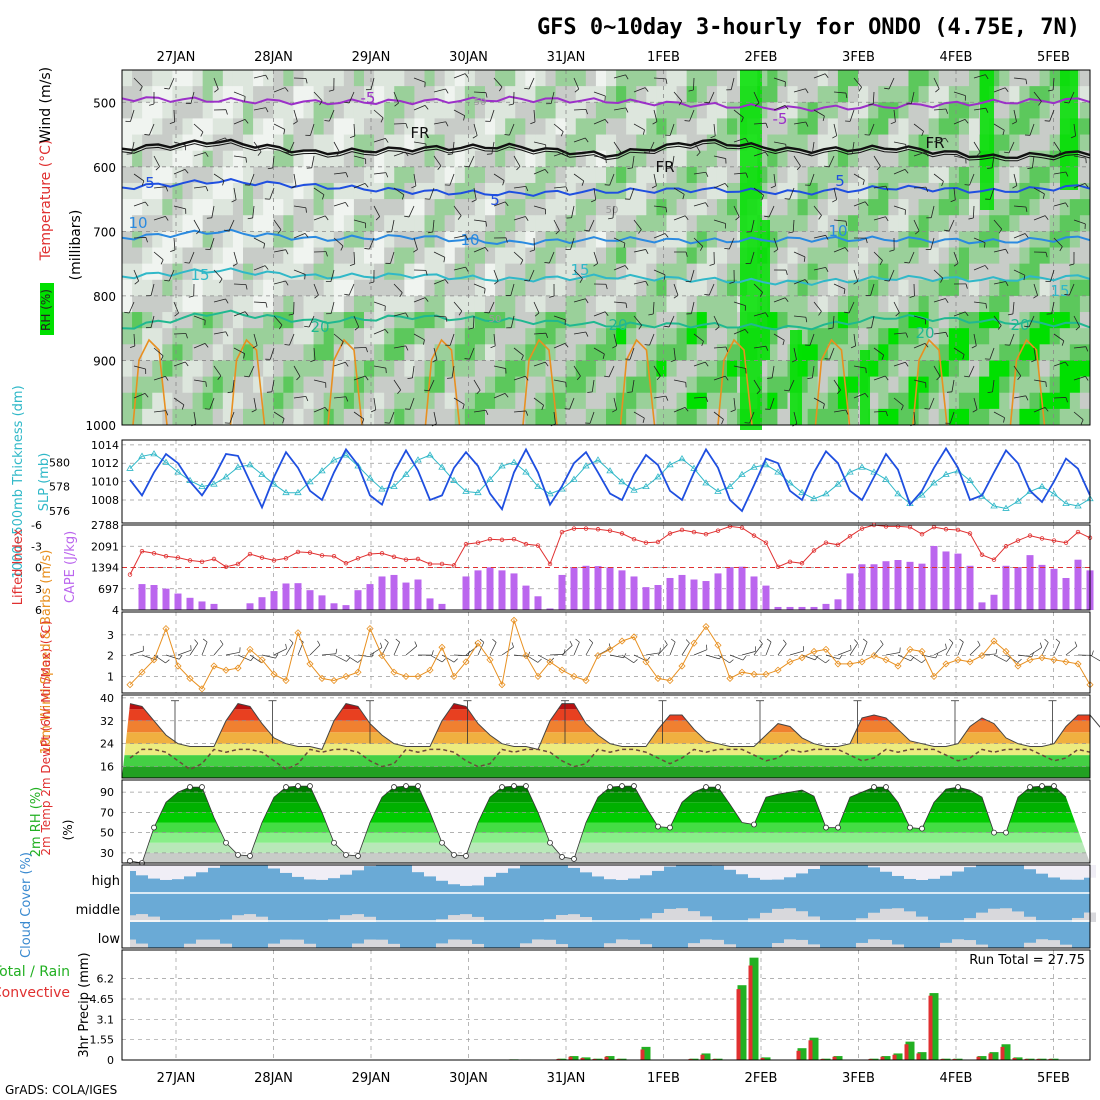 The image size is (1100, 1100). Describe the element at coordinates (610, 530) in the screenshot. I see `li-point` at that location.